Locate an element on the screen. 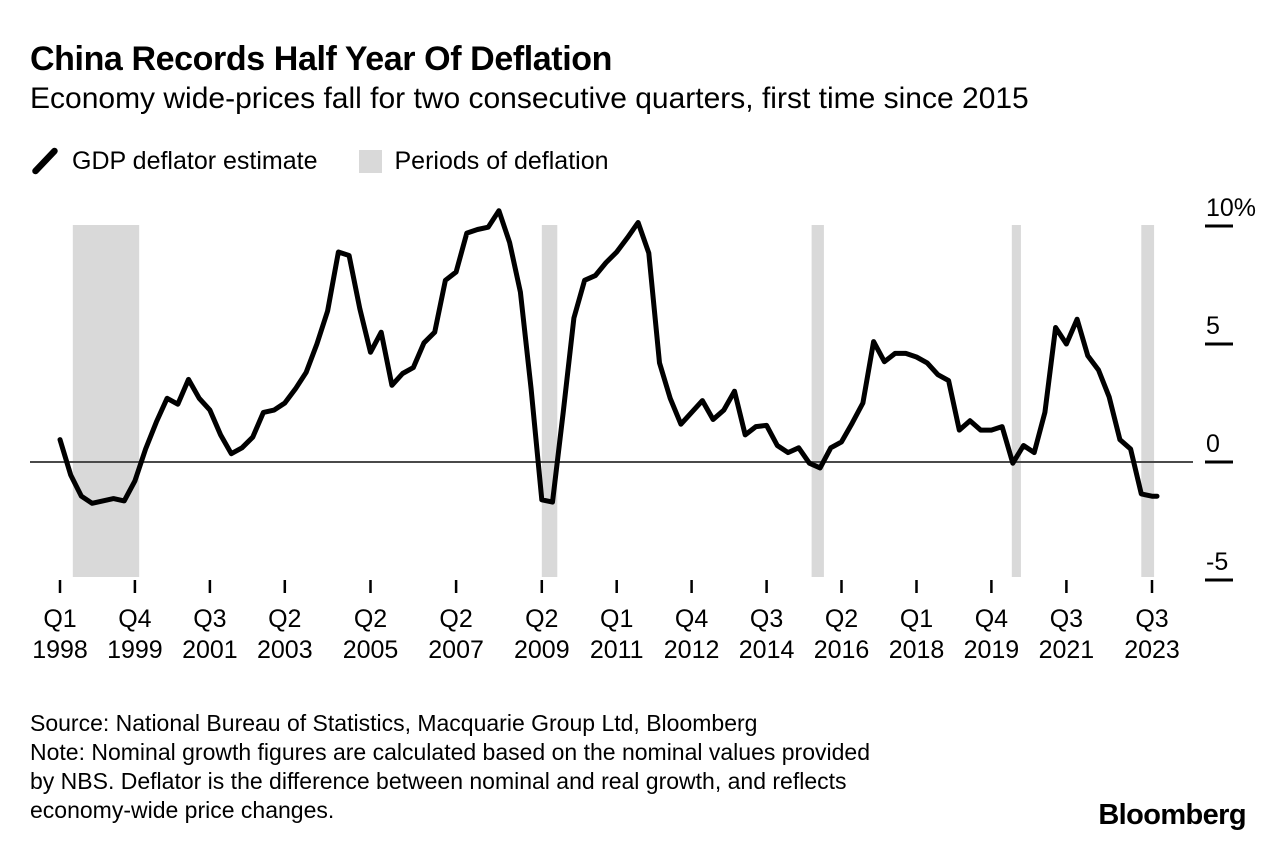 This screenshot has width=1286, height=856. deflation-band: Q3 2015 - Q4 2015 is located at coordinates (817, 401).